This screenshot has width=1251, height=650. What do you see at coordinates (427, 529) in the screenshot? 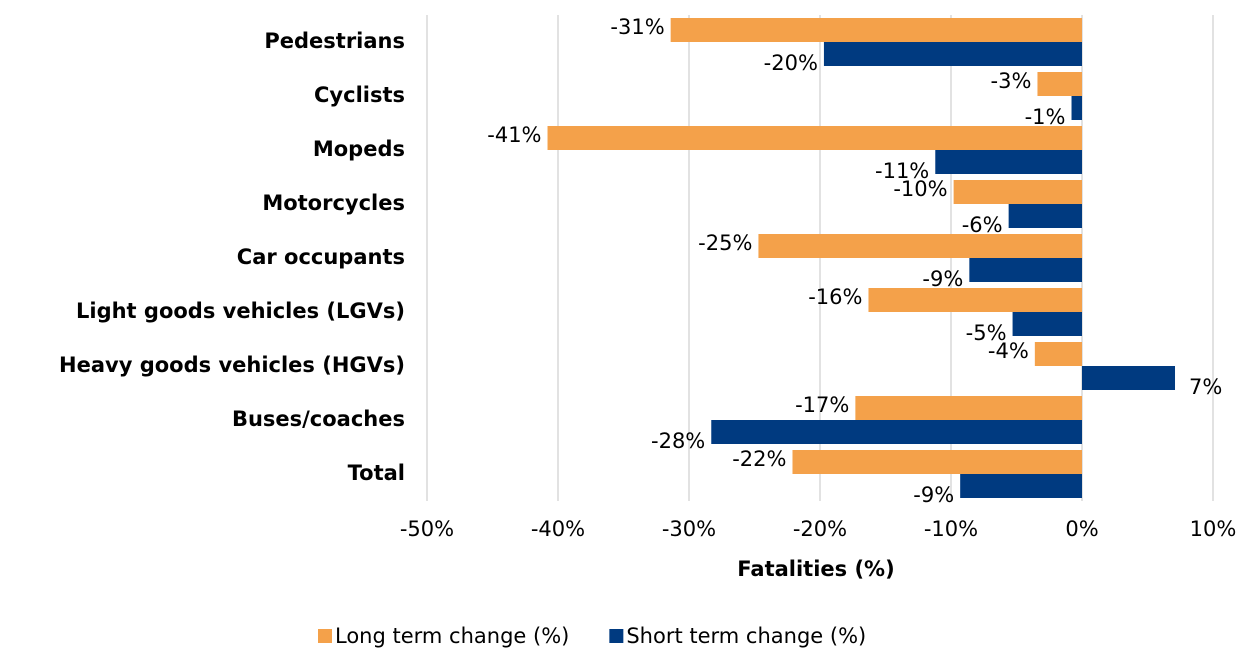
I see `x-tick-label: -50%` at bounding box center [427, 529].